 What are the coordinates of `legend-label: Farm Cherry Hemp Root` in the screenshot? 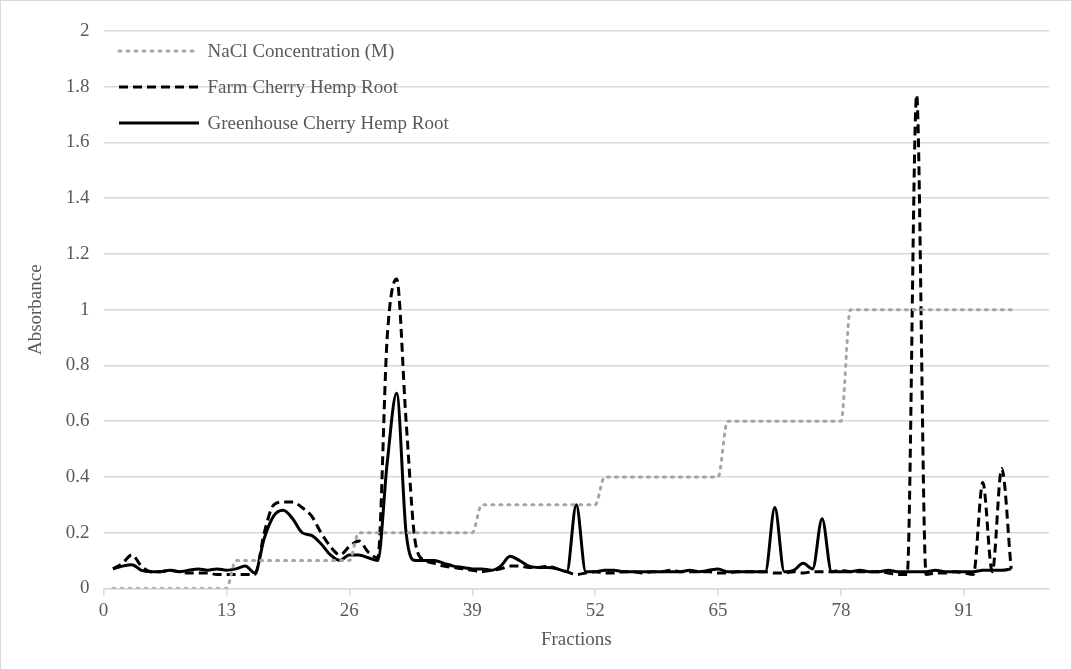 It's located at (303, 87).